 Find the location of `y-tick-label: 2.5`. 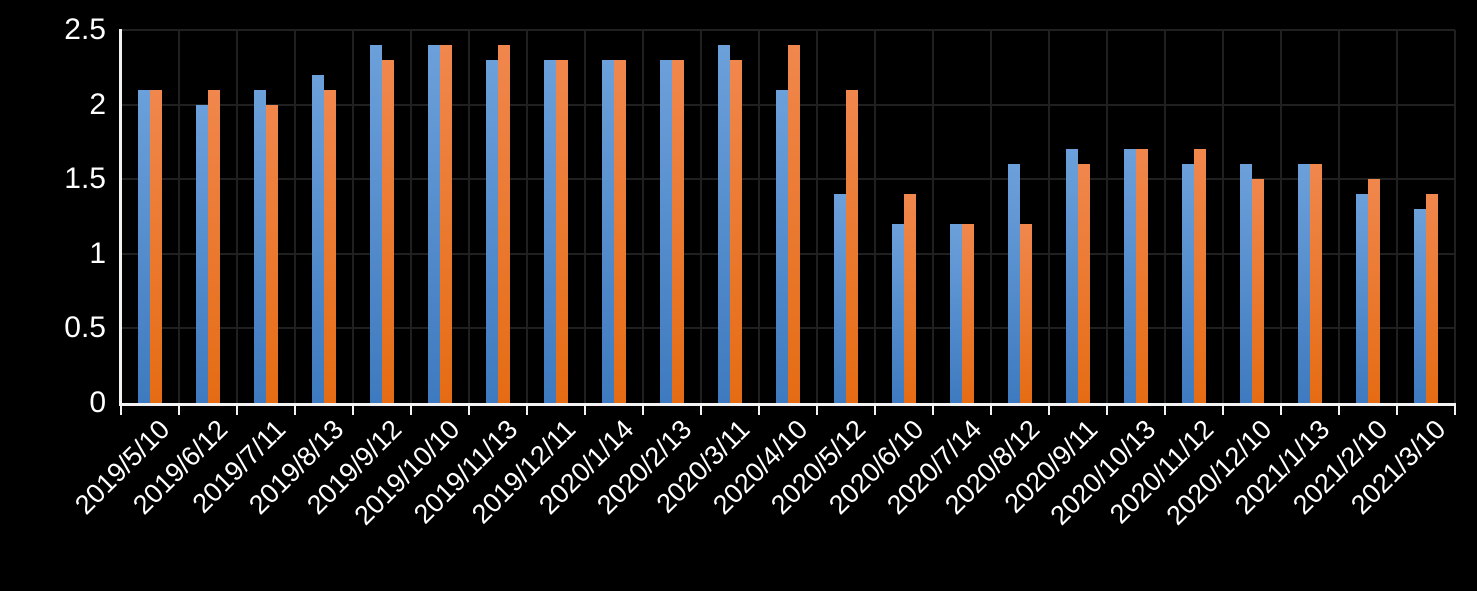

y-tick-label: 2.5 is located at coordinates (85, 29).